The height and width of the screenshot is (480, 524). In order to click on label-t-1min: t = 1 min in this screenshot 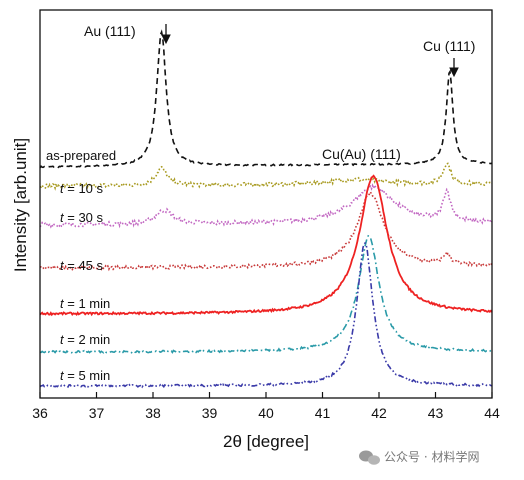, I will do `click(85, 303)`.